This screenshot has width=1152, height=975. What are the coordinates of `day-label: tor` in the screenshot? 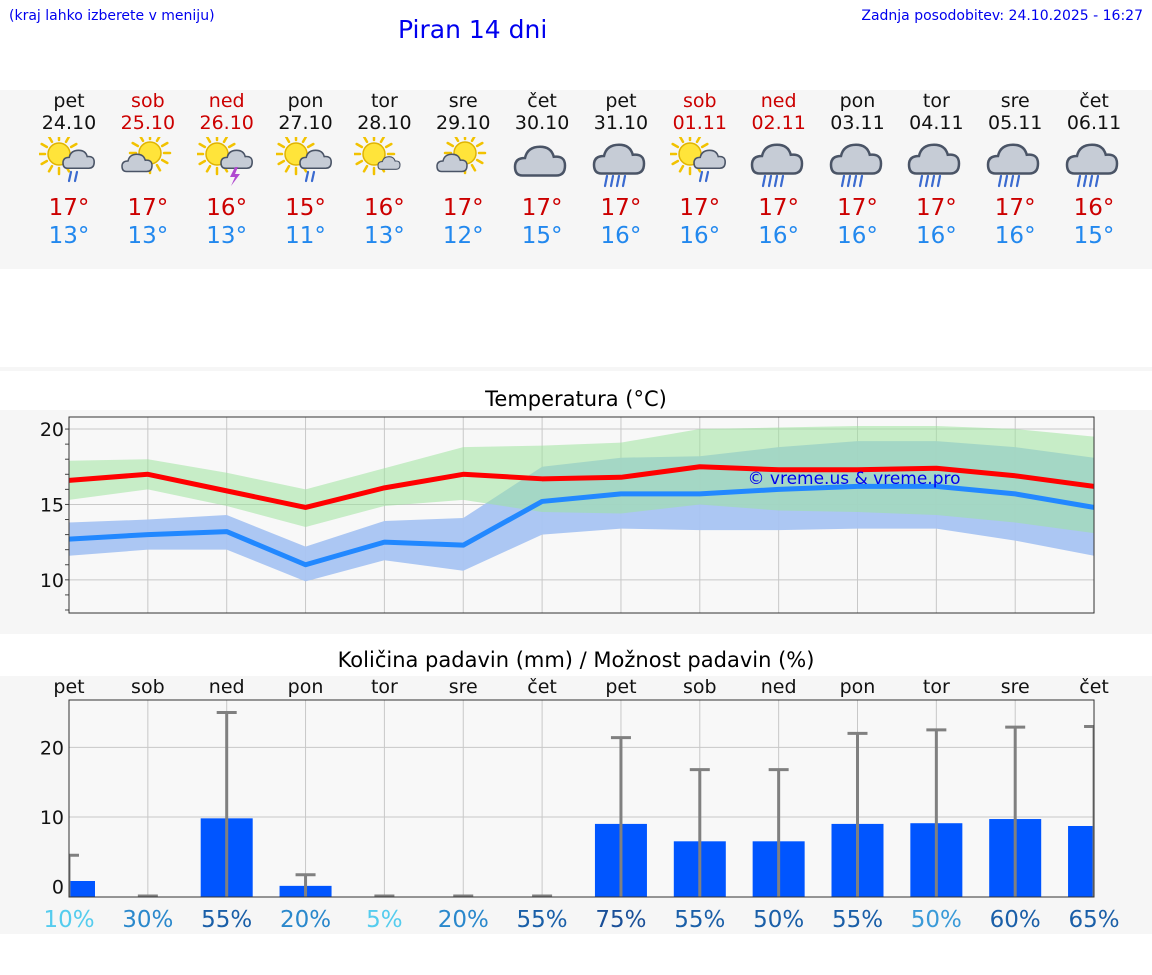 It's located at (384, 687).